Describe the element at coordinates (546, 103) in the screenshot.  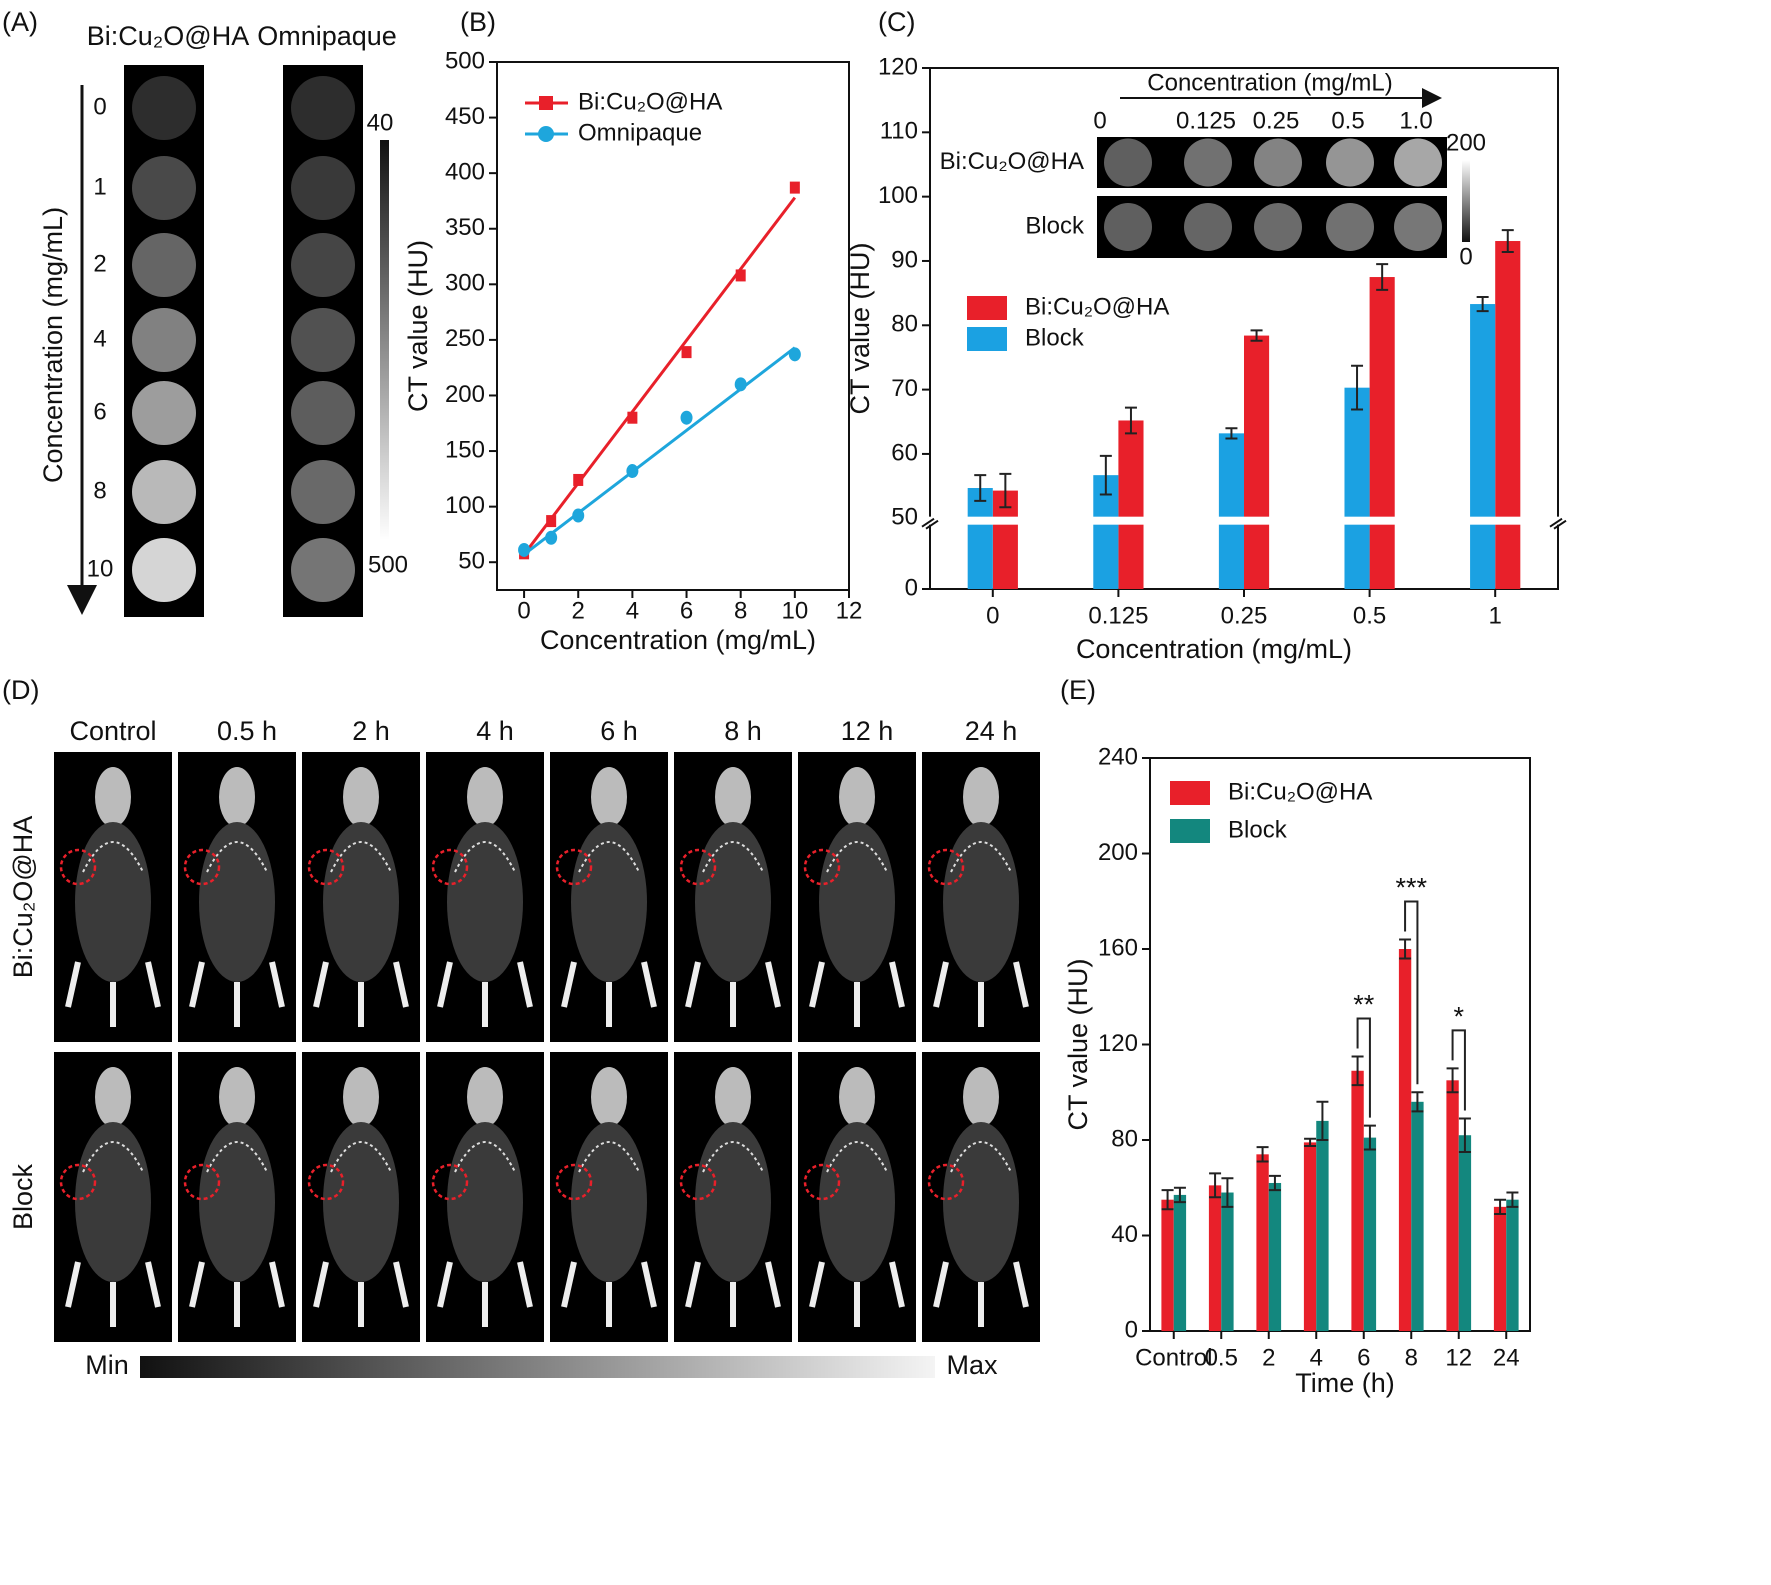
I see `legend-marker` at that location.